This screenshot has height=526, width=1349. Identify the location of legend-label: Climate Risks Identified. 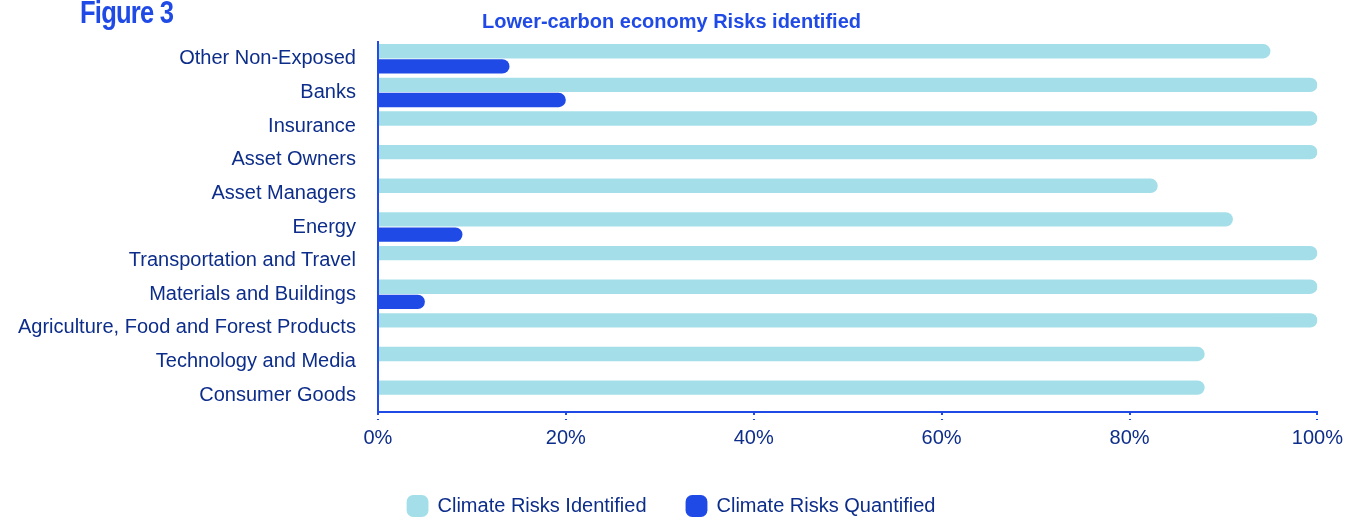
(542, 504).